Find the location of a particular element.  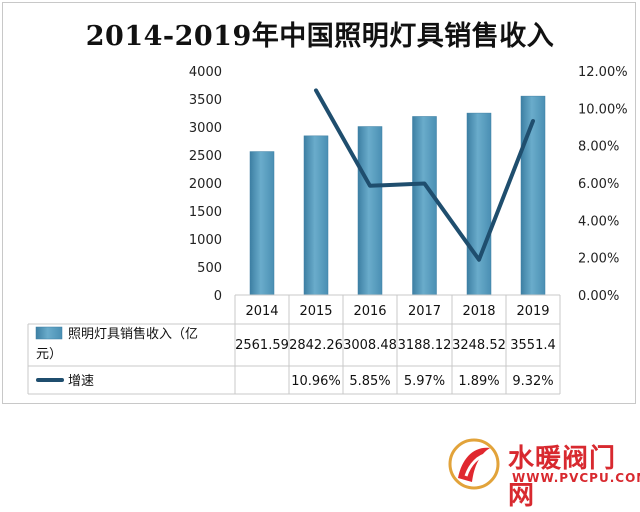

bar-value-label: 2842.26 is located at coordinates (316, 345).